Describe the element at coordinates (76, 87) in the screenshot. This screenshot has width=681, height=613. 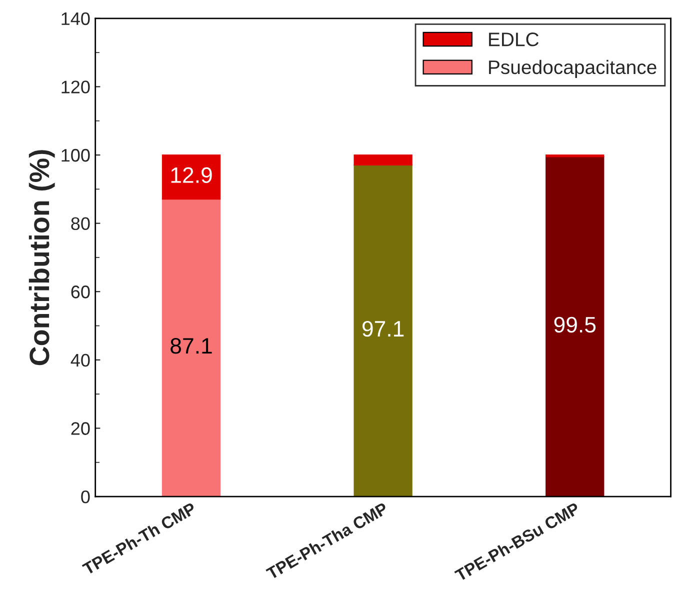
I see `y-tick-label: 120` at that location.